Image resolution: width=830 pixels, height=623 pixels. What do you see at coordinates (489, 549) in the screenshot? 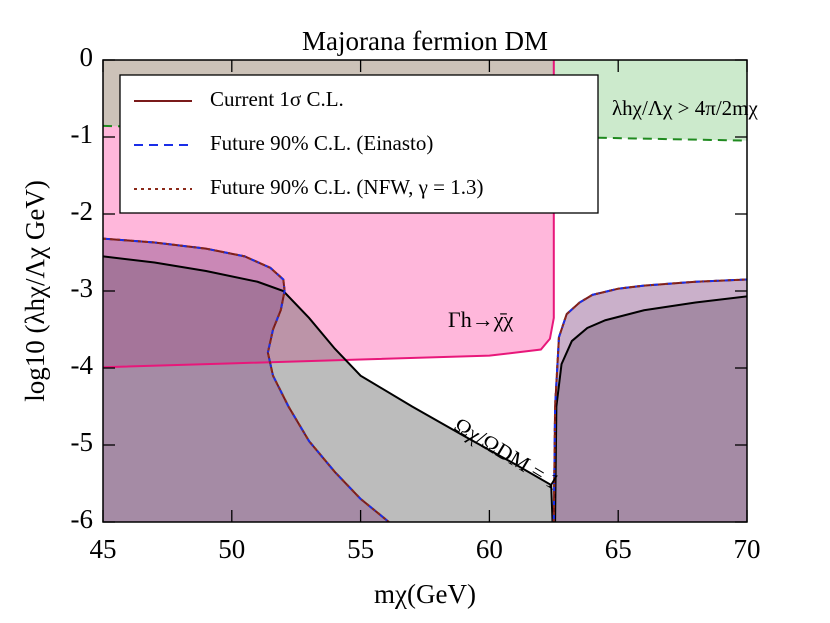
I see `x-tick-label: 60` at bounding box center [489, 549].